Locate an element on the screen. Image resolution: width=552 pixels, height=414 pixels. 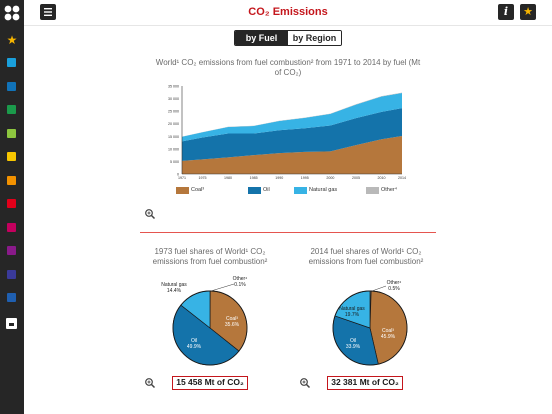
app-logo-icon is located at coordinates (12, 13).